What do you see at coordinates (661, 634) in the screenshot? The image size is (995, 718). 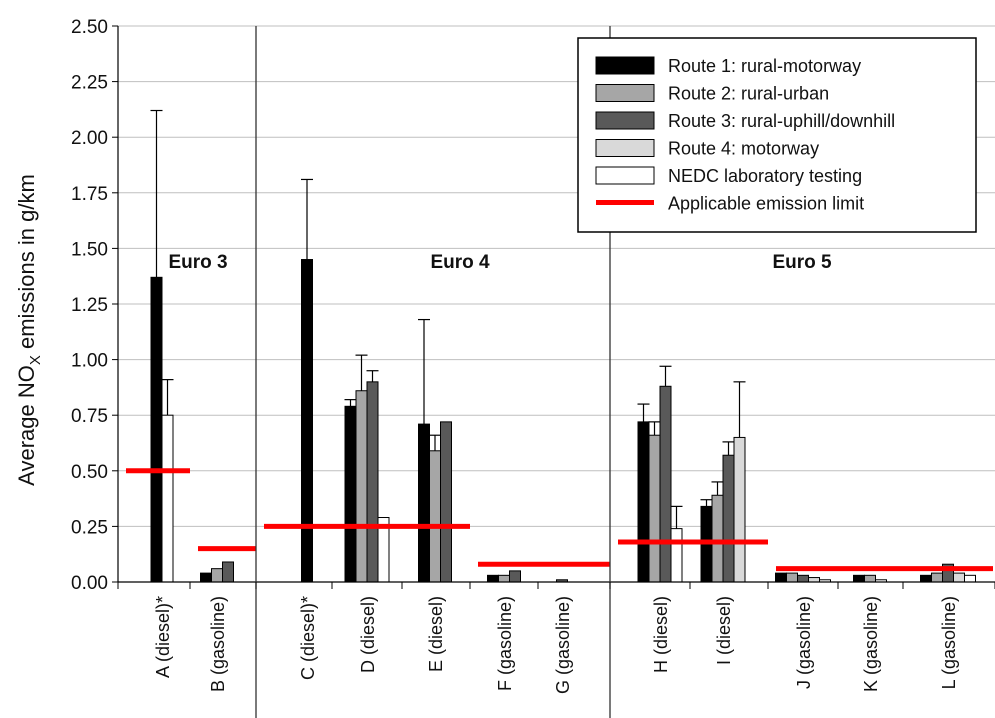 I see `x-tick-label: H (diesel)` at bounding box center [661, 634].